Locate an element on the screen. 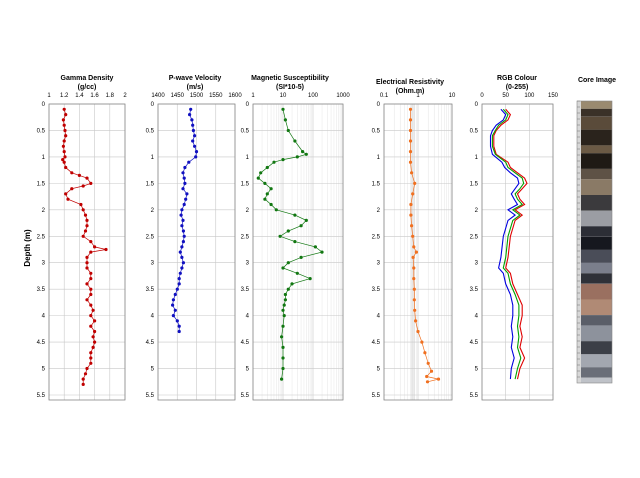 The height and width of the screenshot is (478, 640). rgb-depth-tick-label: 0 is located at coordinates (477, 105).